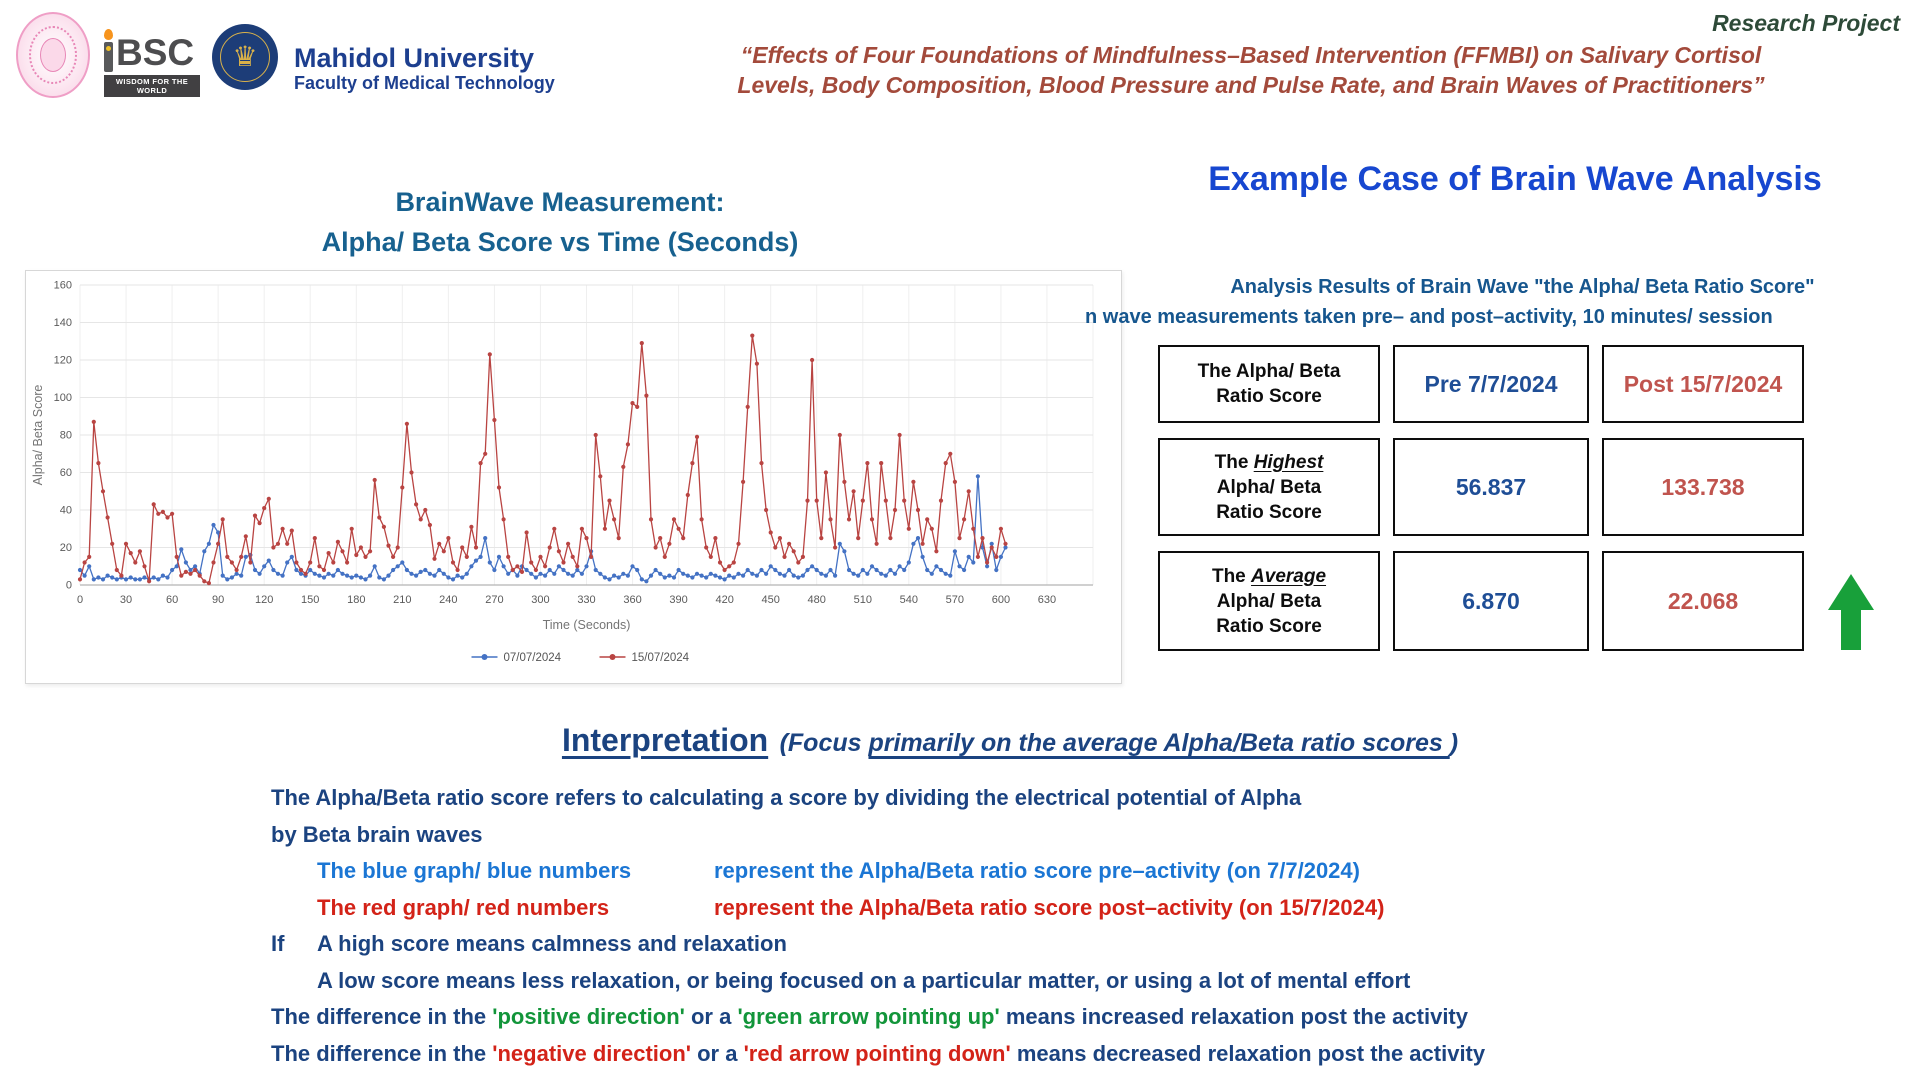 Image resolution: width=1920 pixels, height=1080 pixels. I want to click on pink-seal-logo, so click(53, 55).